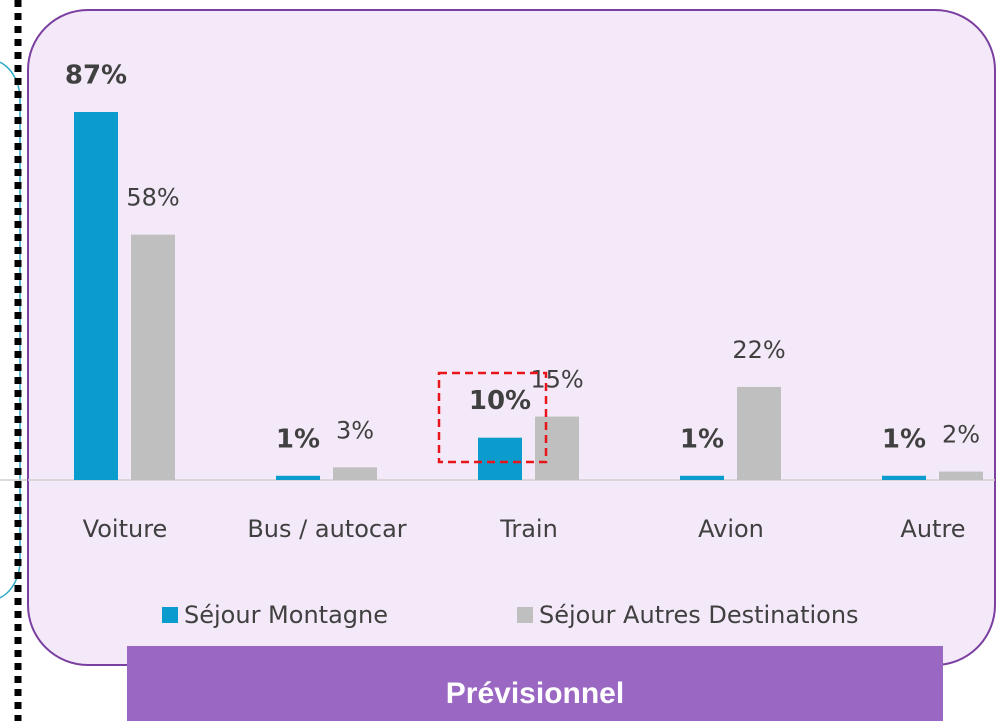 Image resolution: width=999 pixels, height=721 pixels. I want to click on data-label: 15%, so click(556, 380).